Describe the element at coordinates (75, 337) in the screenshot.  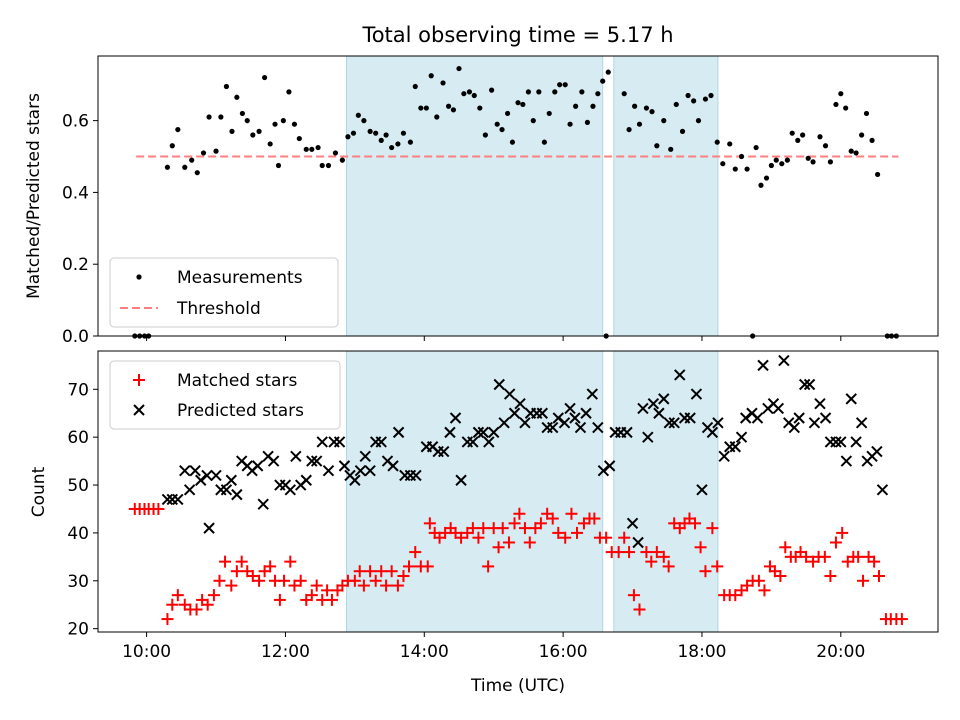
I see `top-ytick-label-0: 0.0` at that location.